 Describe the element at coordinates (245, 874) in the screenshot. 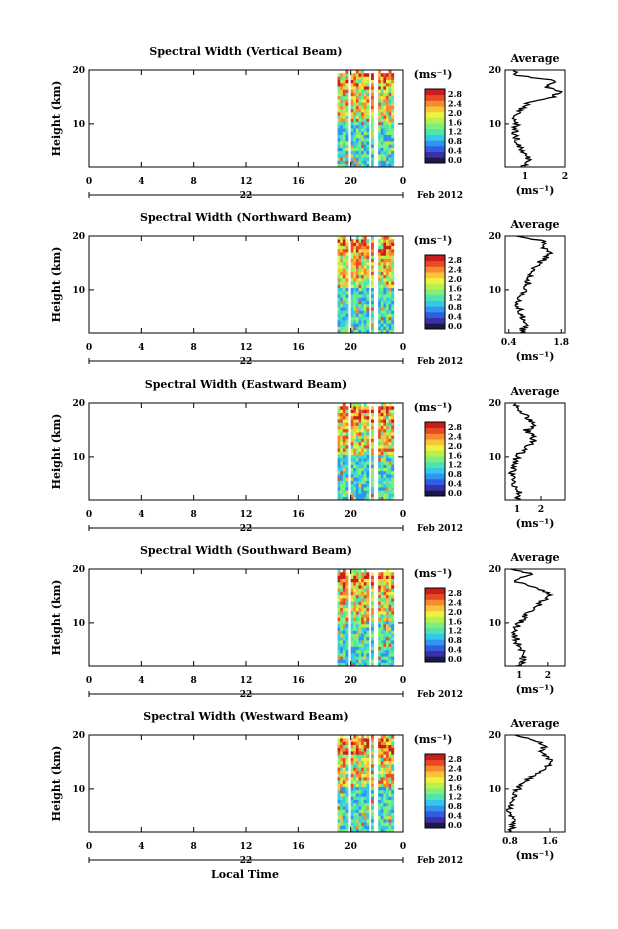

I see `x-axis-label: Local Time` at that location.